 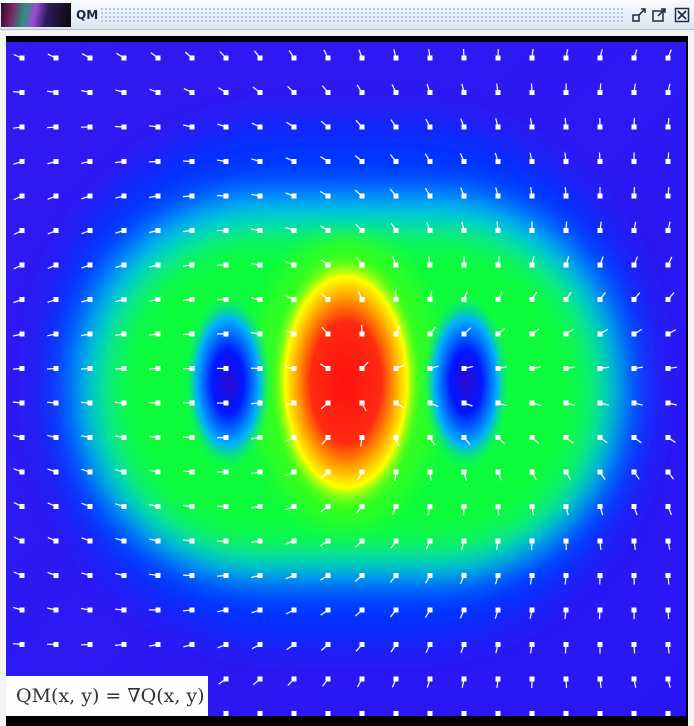 What do you see at coordinates (659, 15) in the screenshot?
I see `maximize-icon` at bounding box center [659, 15].